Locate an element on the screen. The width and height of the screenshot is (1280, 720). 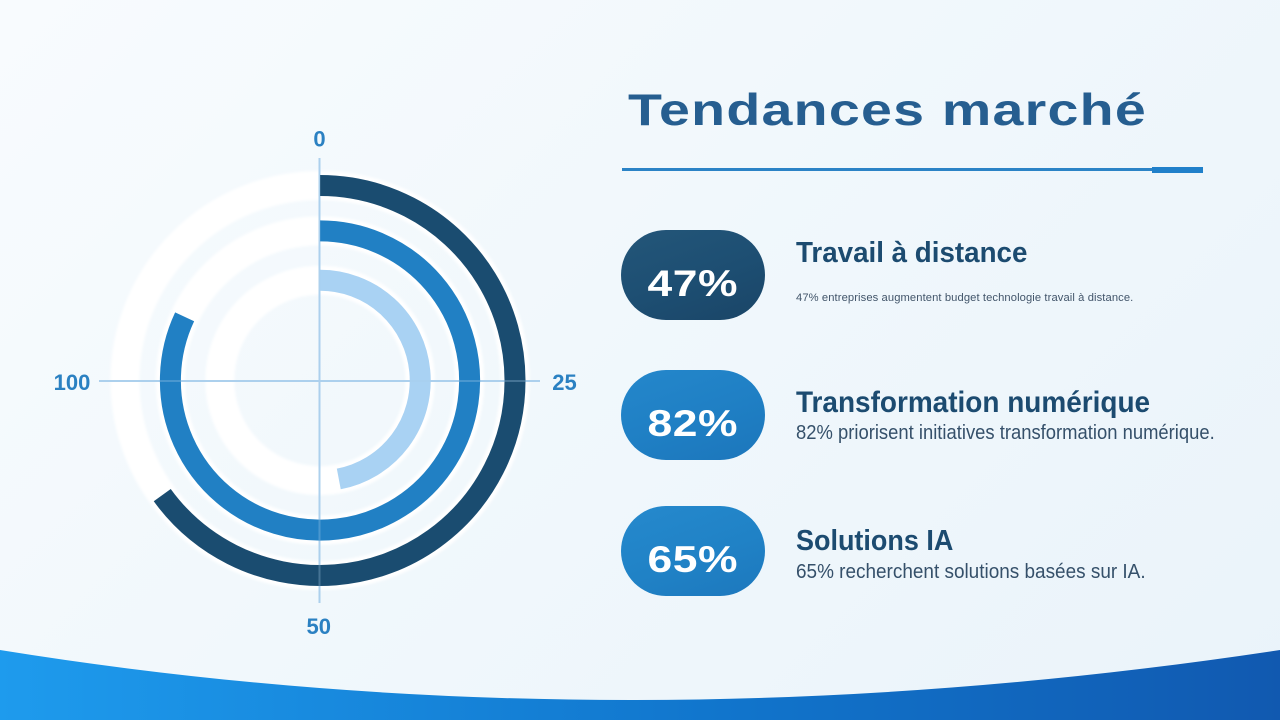
svg-text: 0 is located at coordinates (319, 139).